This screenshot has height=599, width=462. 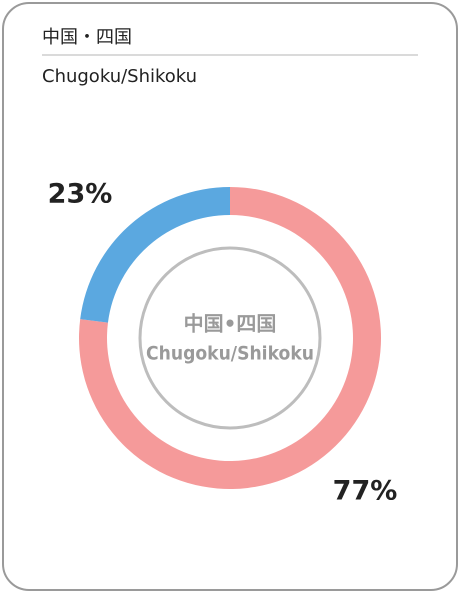 What do you see at coordinates (230, 354) in the screenshot?
I see `center-label: Chugoku/Shikoku` at bounding box center [230, 354].